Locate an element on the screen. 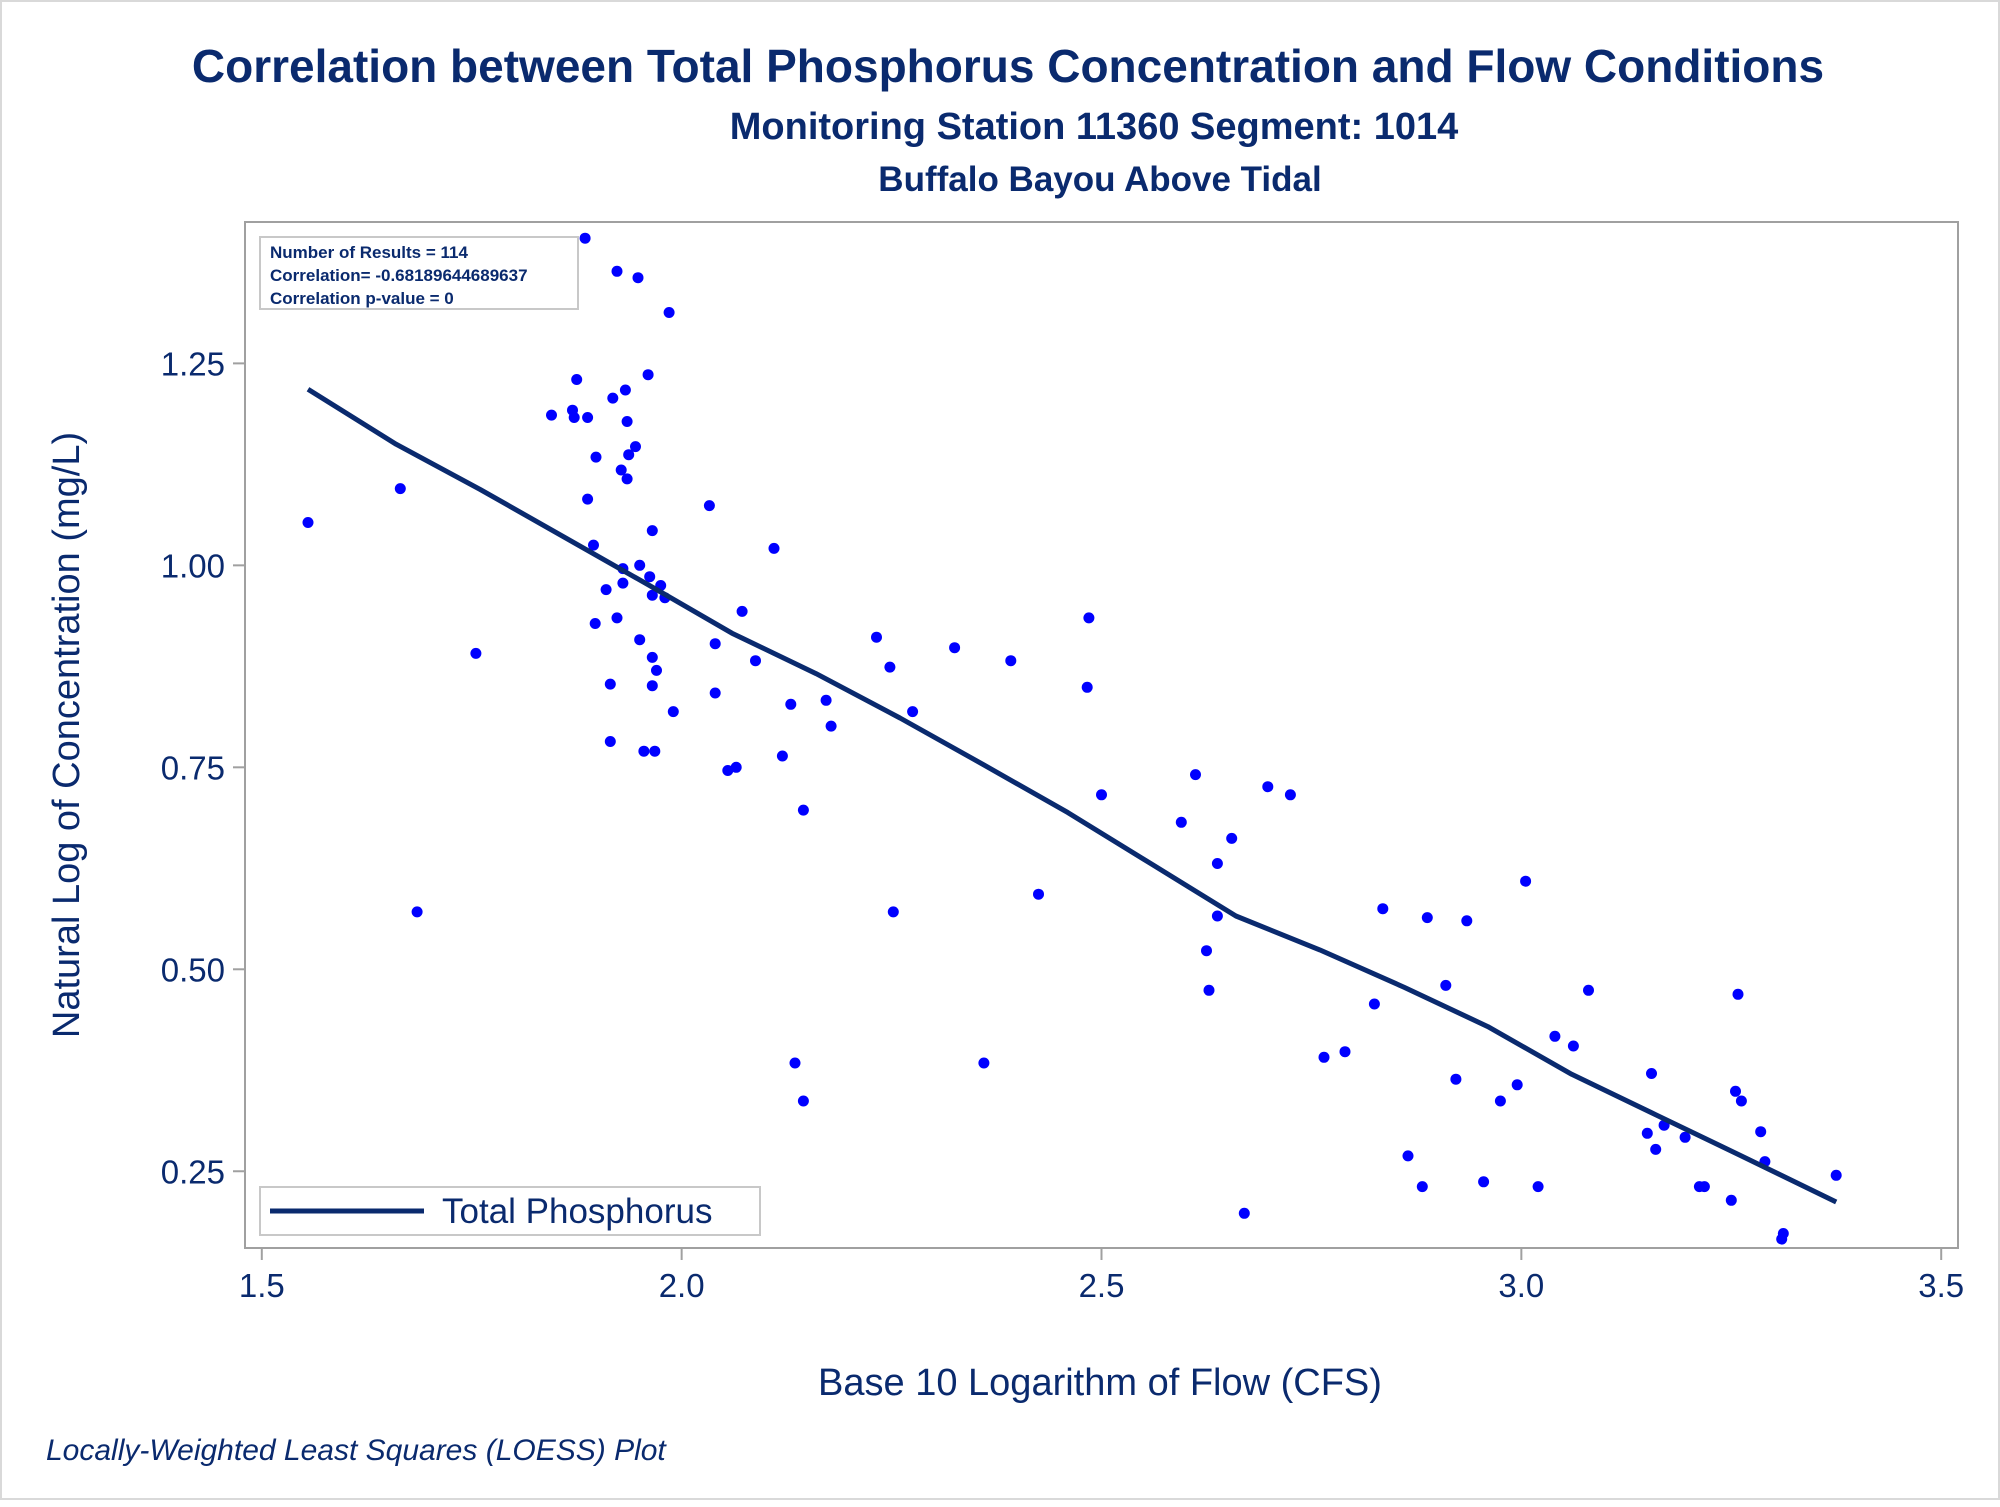 This screenshot has height=1507, width=2000. y-tick-label: 1.00 is located at coordinates (193, 565).